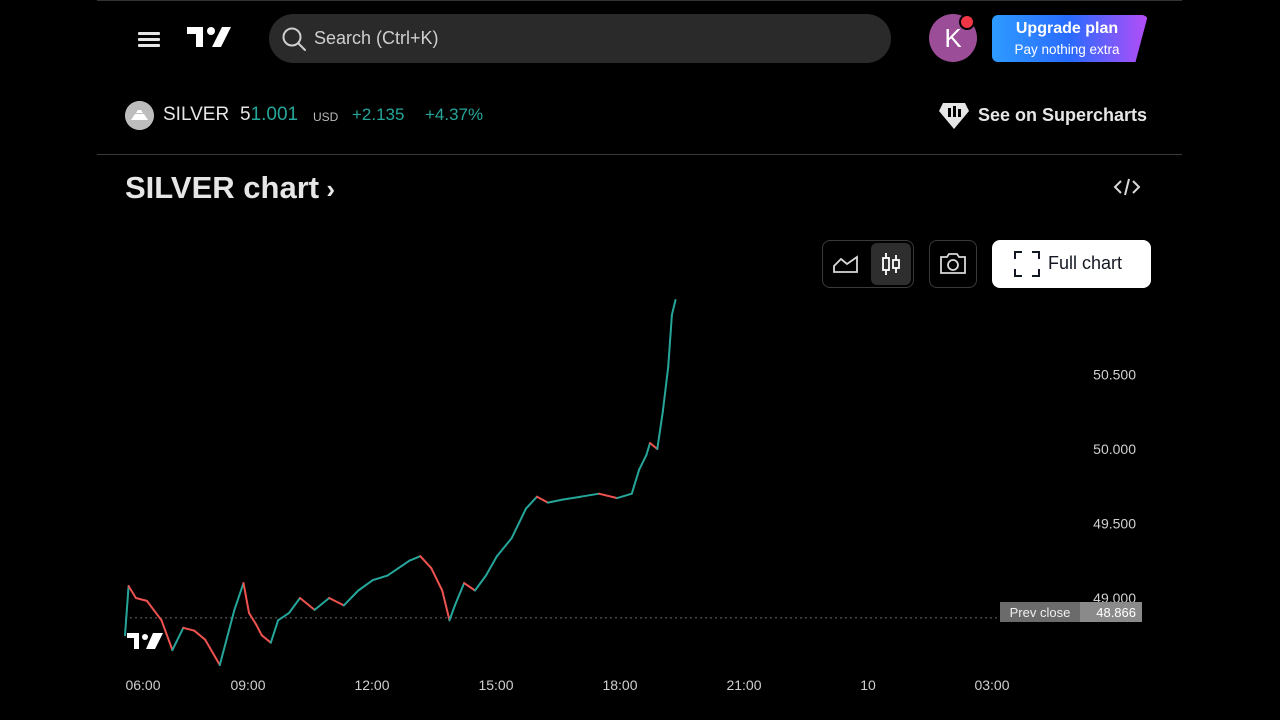 The height and width of the screenshot is (720, 1280). Describe the element at coordinates (868, 685) in the screenshot. I see `x-tick-label: 10` at that location.